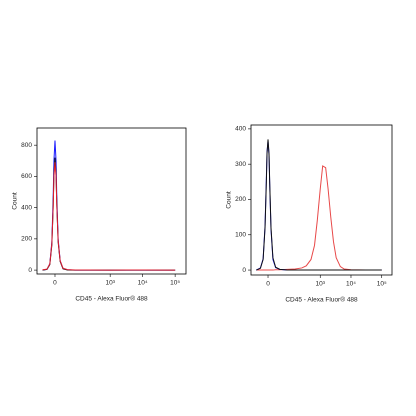 The height and width of the screenshot is (416, 416). What do you see at coordinates (26, 145) in the screenshot?
I see `y-tick-label: 800` at bounding box center [26, 145].